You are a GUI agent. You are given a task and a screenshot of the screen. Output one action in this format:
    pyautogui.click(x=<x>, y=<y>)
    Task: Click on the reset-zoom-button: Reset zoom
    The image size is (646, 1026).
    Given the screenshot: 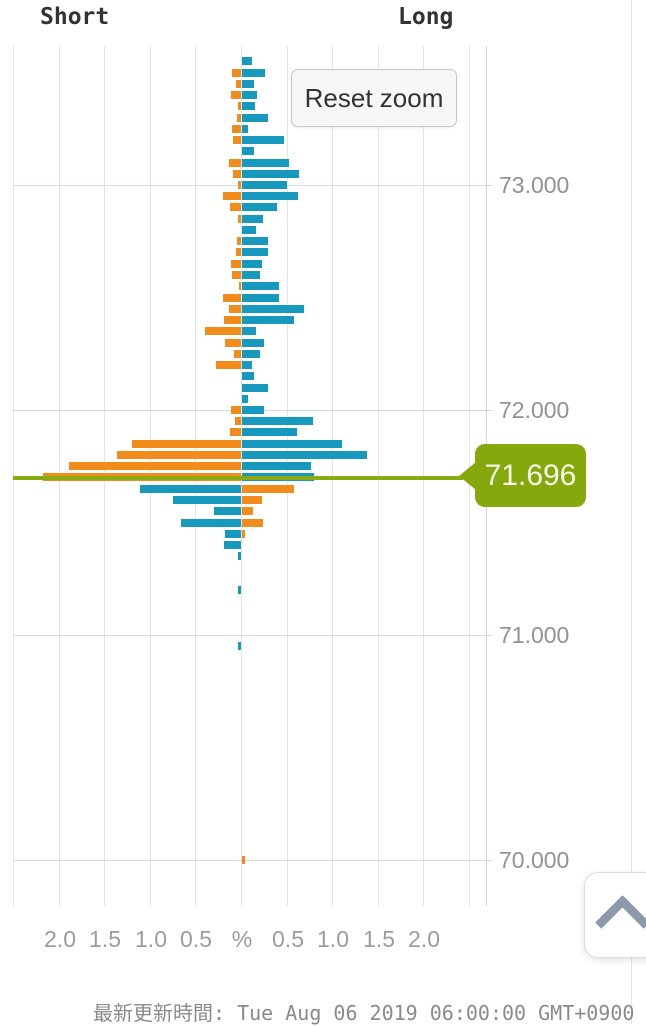 What is the action you would take?
    pyautogui.click(x=374, y=98)
    